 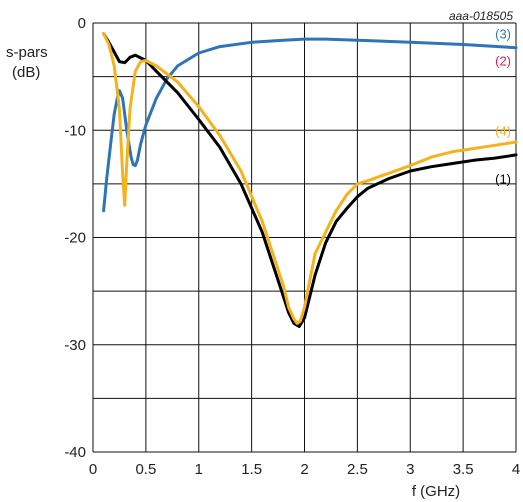 I want to click on reference-label: aaa-018505, so click(x=481, y=16).